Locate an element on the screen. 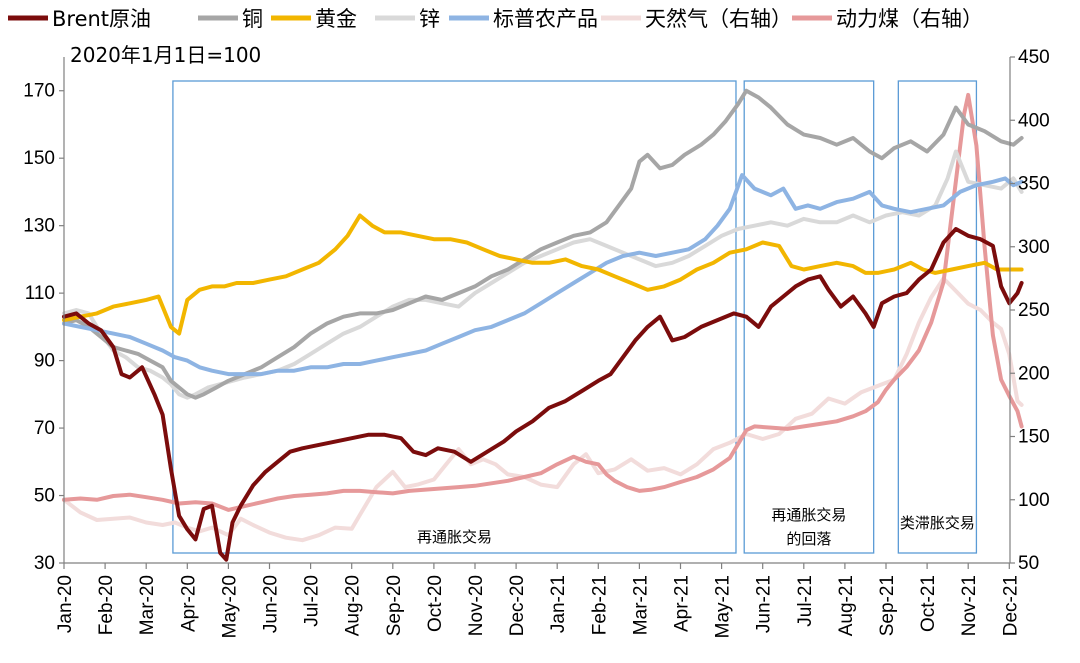  y-right-tick-label-3: 200 is located at coordinates (1034, 373).